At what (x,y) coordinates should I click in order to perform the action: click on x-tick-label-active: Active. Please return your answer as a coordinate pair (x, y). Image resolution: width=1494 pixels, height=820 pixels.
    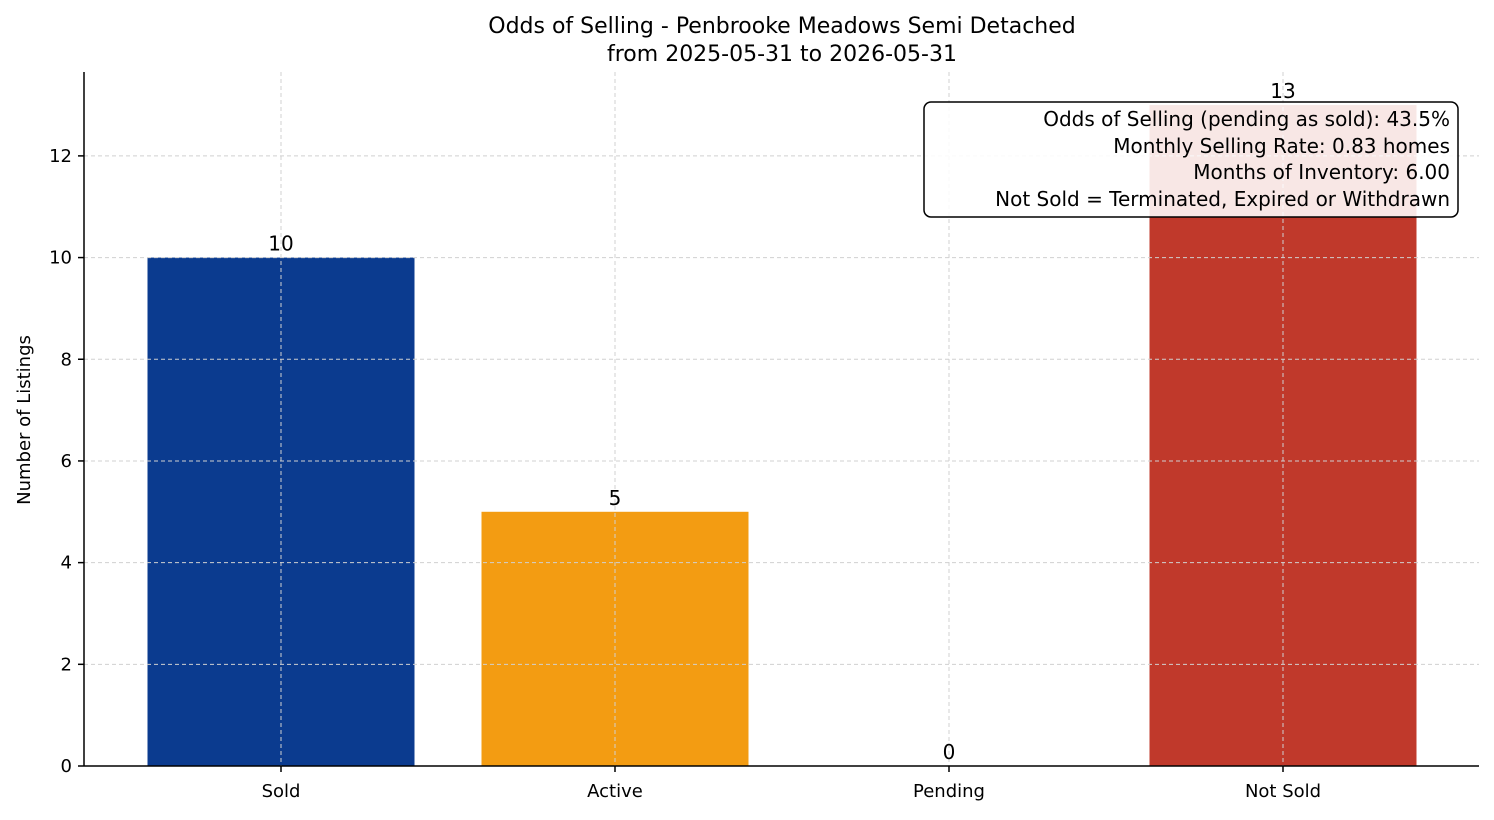
    Looking at the image, I should click on (615, 791).